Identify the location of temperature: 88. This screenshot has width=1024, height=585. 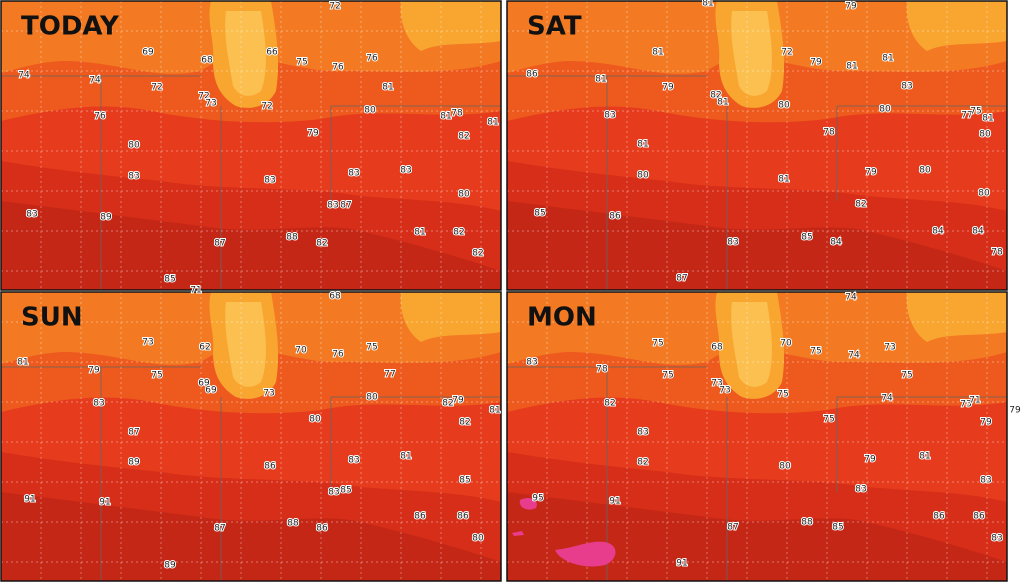
(807, 523).